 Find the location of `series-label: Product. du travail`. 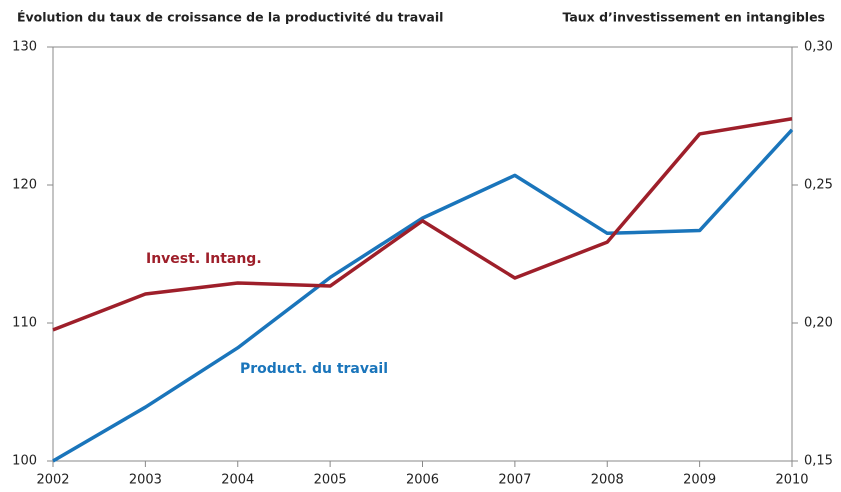

series-label: Product. du travail is located at coordinates (314, 369).